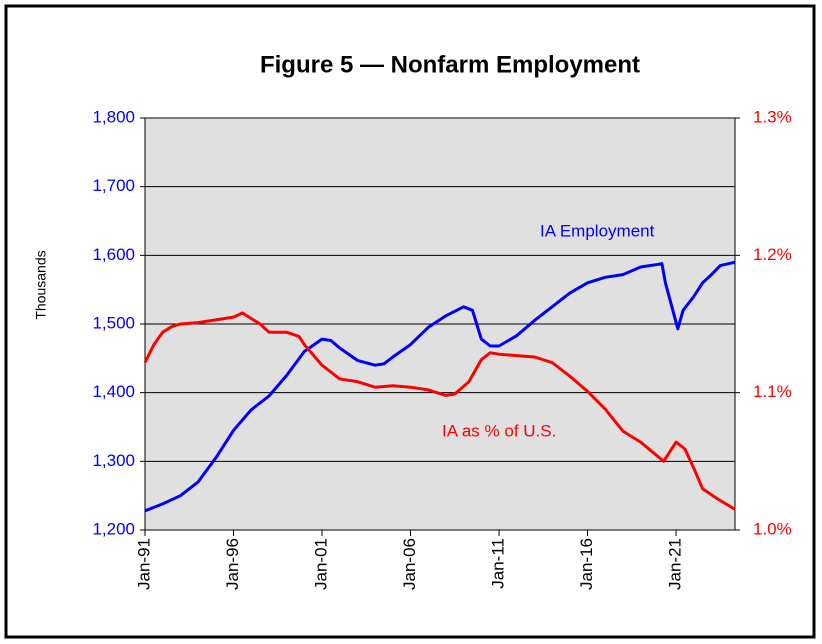 Image resolution: width=822 pixels, height=644 pixels. What do you see at coordinates (772, 254) in the screenshot?
I see `y2-tick-label: 1.2%` at bounding box center [772, 254].